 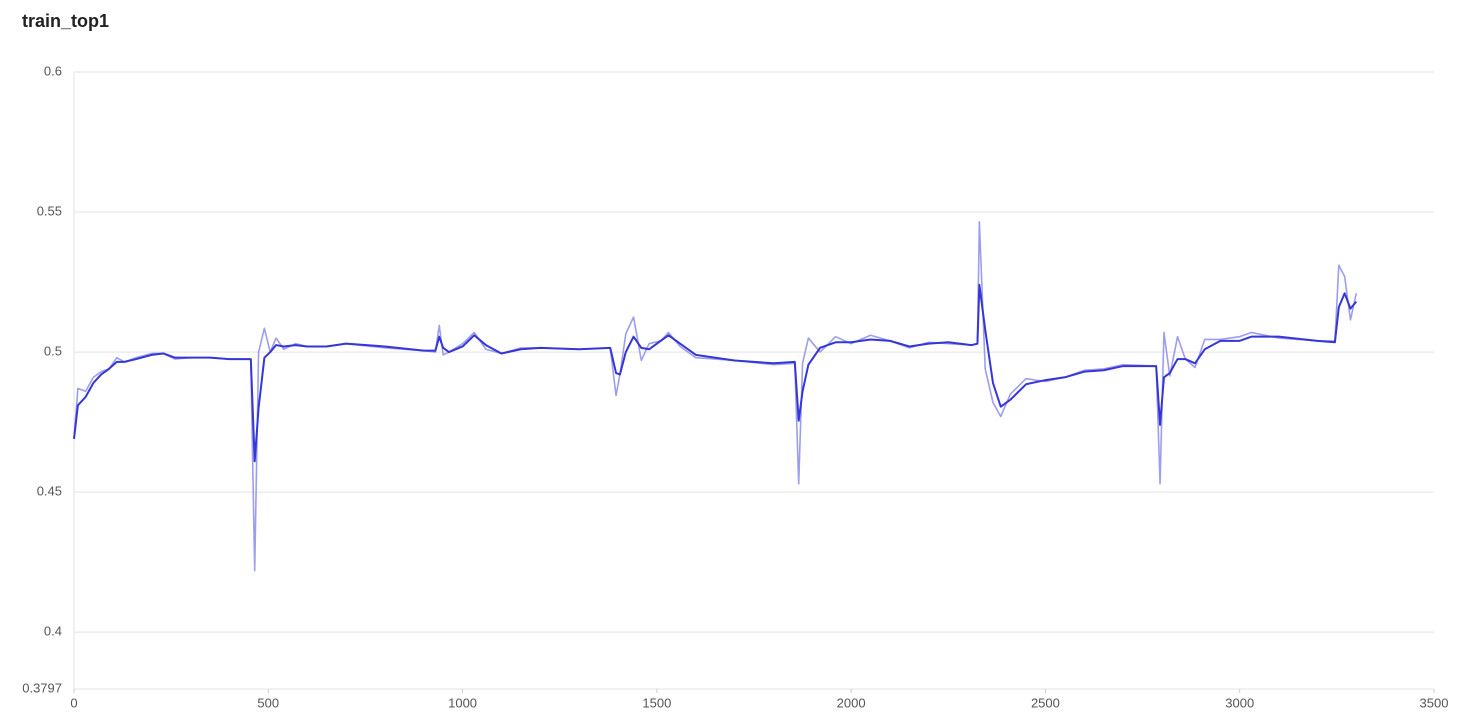 What do you see at coordinates (1434, 702) in the screenshot?
I see `x-tick-label: 3500` at bounding box center [1434, 702].